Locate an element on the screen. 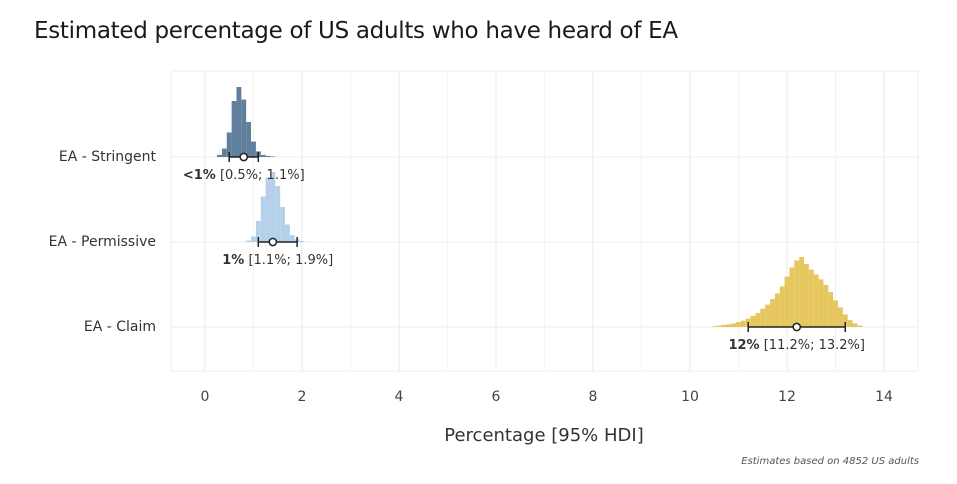 This screenshot has height=484, width=957. category-label: EA - Permissive is located at coordinates (102, 242).